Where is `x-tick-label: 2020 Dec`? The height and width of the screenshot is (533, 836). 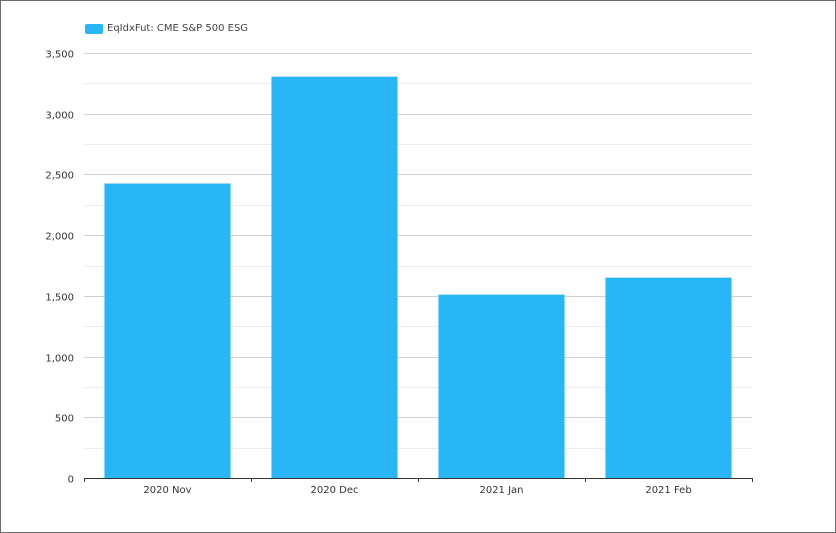
x-tick-label: 2020 Dec is located at coordinates (335, 490).